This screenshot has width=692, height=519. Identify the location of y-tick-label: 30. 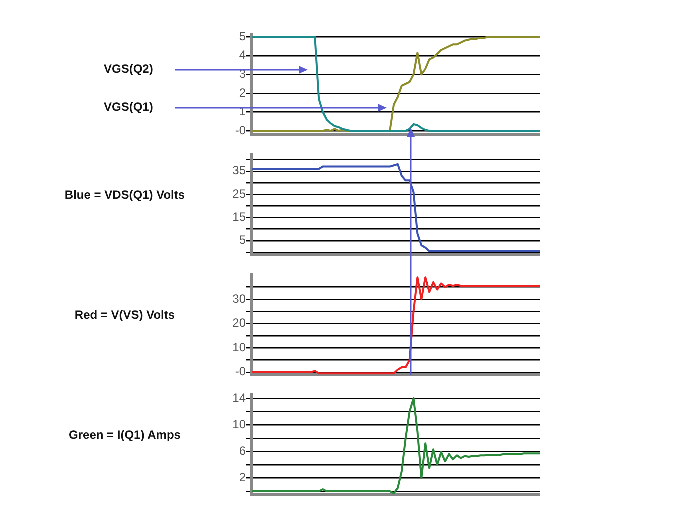
(239, 299).